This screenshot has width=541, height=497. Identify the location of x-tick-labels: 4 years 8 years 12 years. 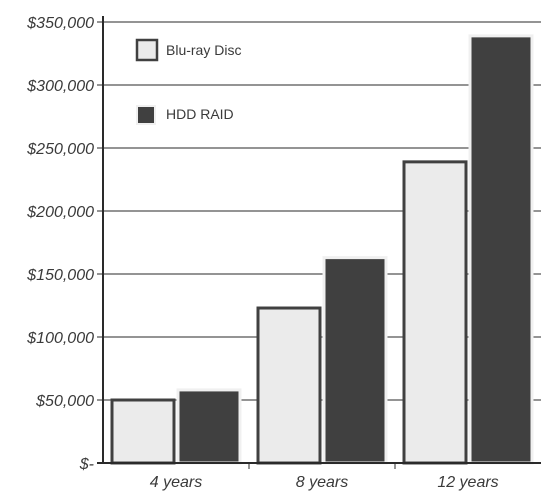
(324, 482).